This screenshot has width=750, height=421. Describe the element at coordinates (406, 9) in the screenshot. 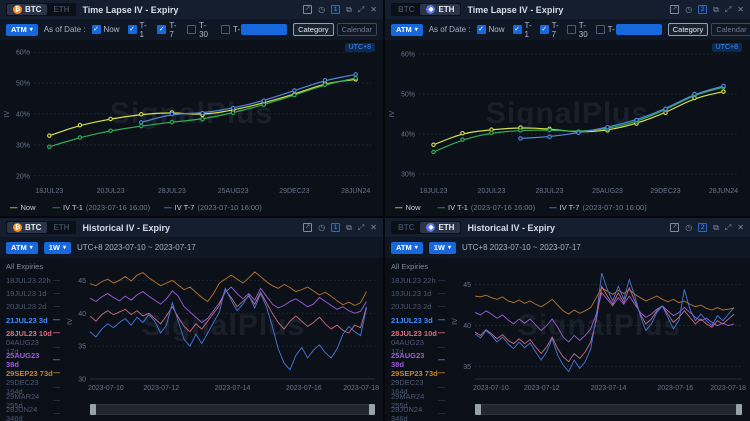

I see `tab-btc: BTC` at that location.